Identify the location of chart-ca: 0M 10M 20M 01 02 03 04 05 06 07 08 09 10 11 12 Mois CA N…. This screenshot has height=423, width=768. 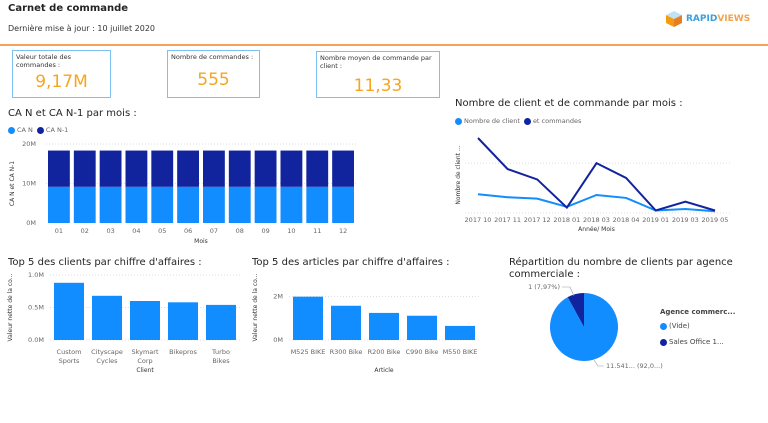
(182, 192).